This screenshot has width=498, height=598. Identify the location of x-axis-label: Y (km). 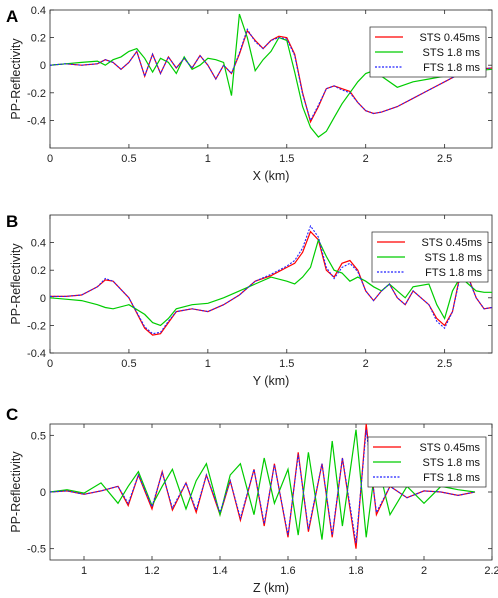
(271, 381).